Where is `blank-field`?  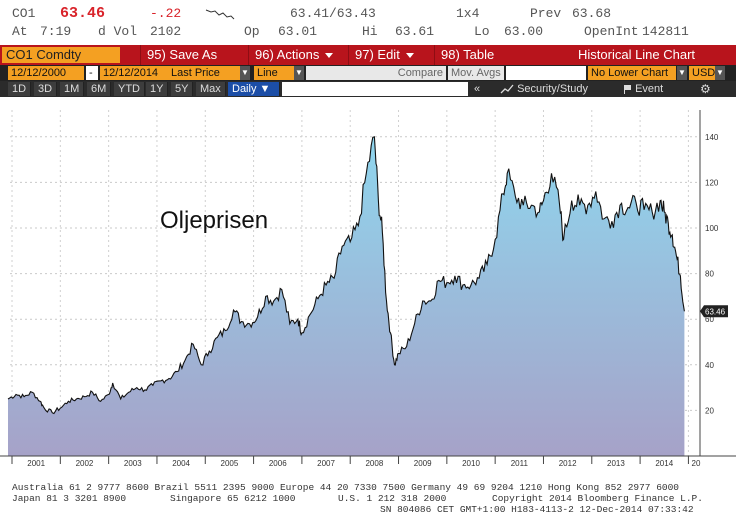 blank-field is located at coordinates (546, 73).